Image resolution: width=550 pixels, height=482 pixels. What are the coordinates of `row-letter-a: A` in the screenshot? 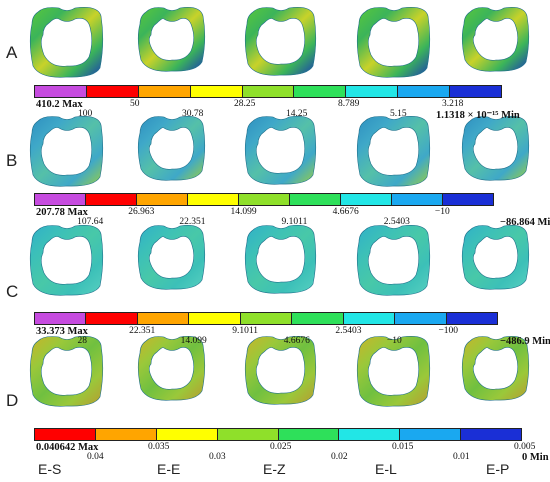 It's located at (12, 52).